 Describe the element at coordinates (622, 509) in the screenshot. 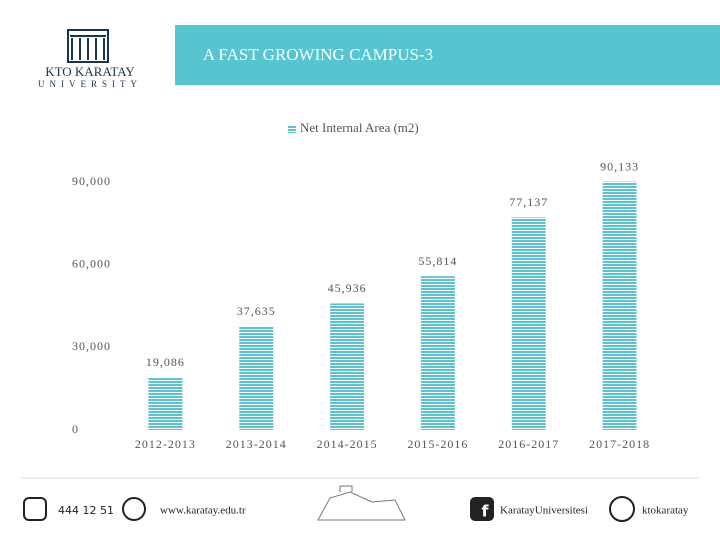

I see `twitter-icon` at that location.